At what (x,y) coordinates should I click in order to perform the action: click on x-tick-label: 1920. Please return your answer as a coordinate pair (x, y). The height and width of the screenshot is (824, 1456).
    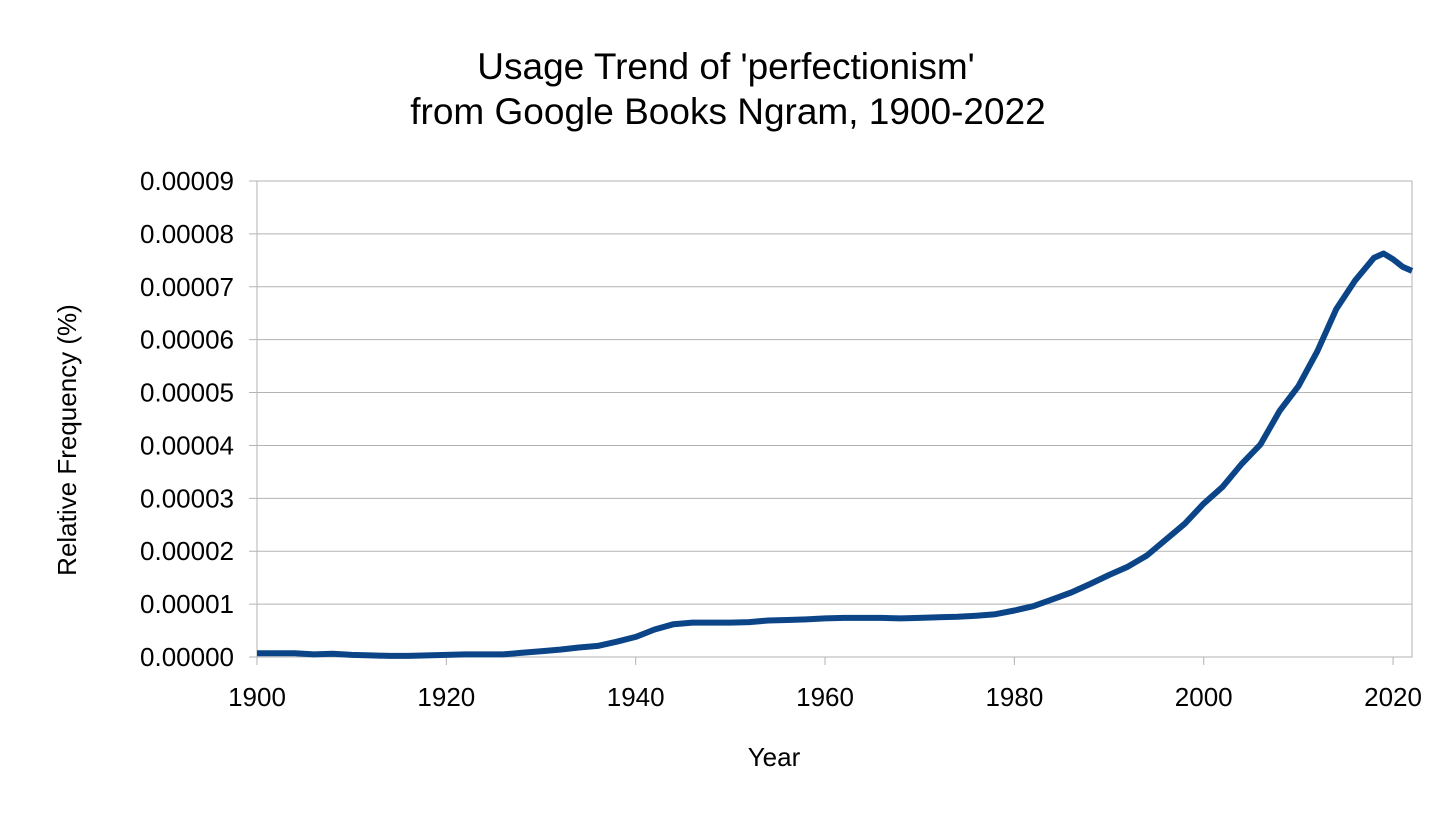
    Looking at the image, I should click on (446, 697).